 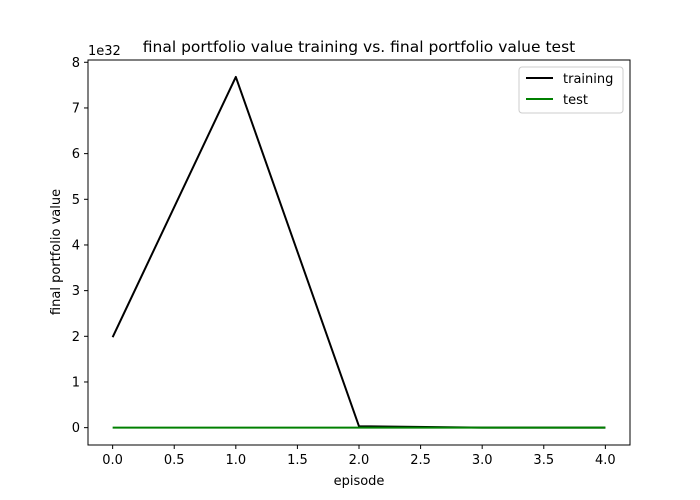 What do you see at coordinates (76, 154) in the screenshot?
I see `y-tick-label: 6` at bounding box center [76, 154].